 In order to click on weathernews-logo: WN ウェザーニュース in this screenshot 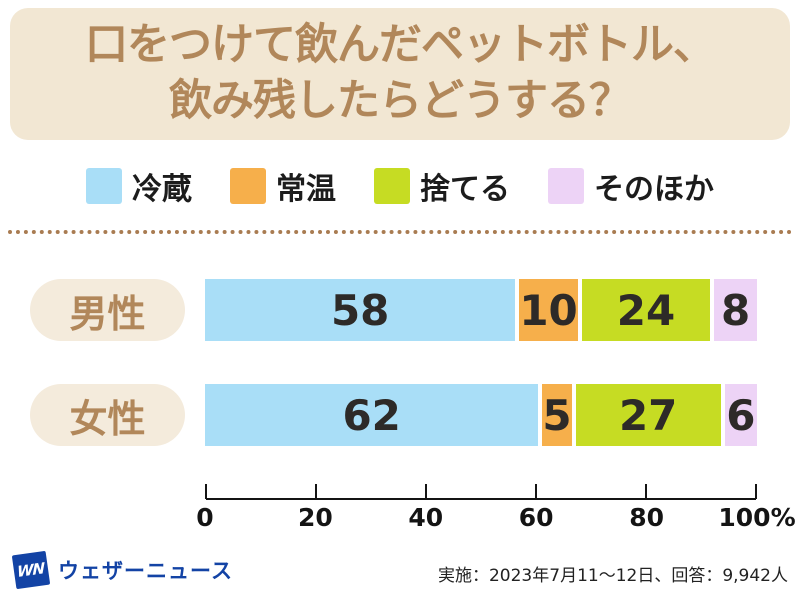, I will do `click(122, 570)`.